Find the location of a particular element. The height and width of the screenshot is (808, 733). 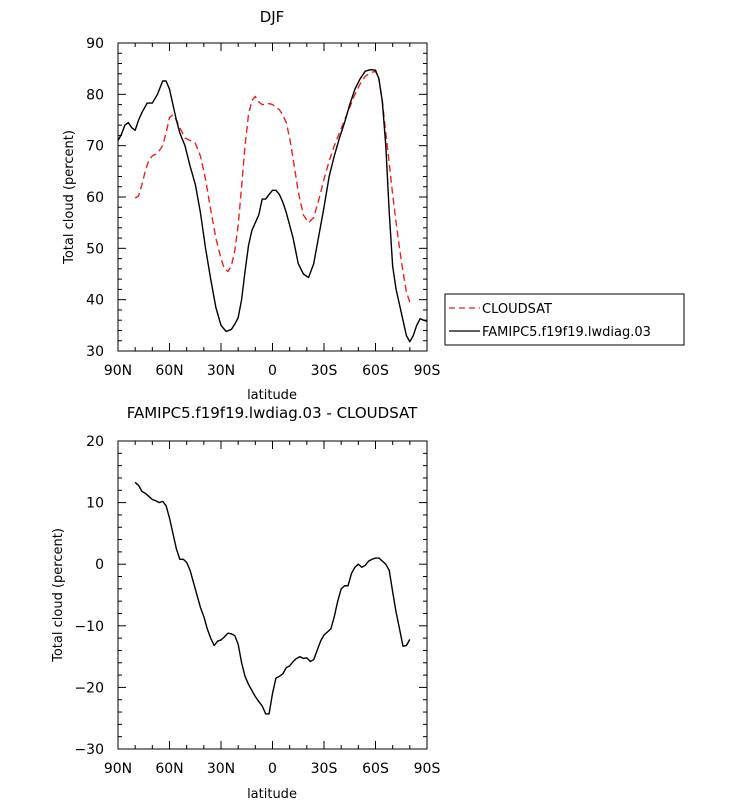

top-x-tick-label: 60S is located at coordinates (375, 371).